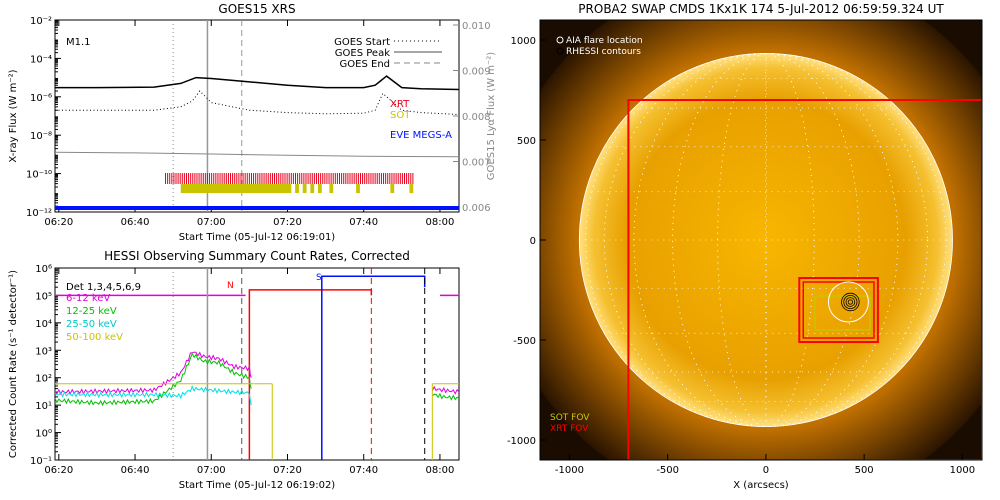  What do you see at coordinates (400, 104) in the screenshot?
I see `goes-label-xrt: XRT` at bounding box center [400, 104].